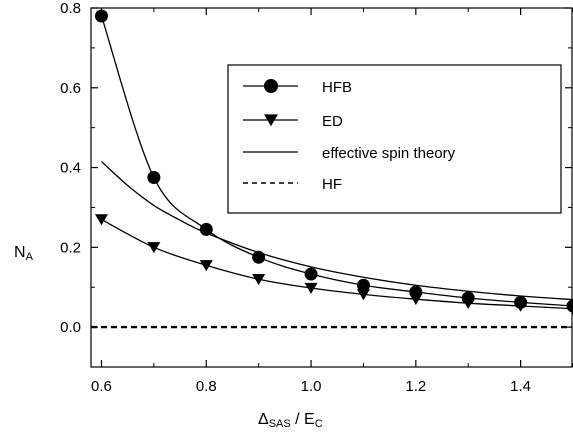 Image resolution: width=573 pixels, height=435 pixels. I want to click on x-axis-label: ΔSAS / EC, so click(290, 420).